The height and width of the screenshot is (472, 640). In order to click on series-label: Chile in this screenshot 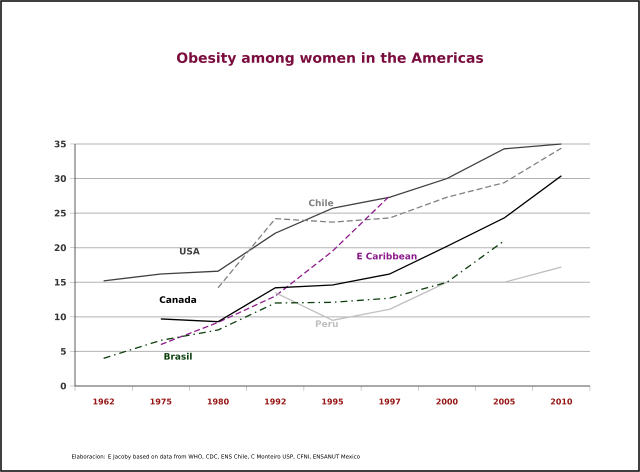, I will do `click(321, 202)`.